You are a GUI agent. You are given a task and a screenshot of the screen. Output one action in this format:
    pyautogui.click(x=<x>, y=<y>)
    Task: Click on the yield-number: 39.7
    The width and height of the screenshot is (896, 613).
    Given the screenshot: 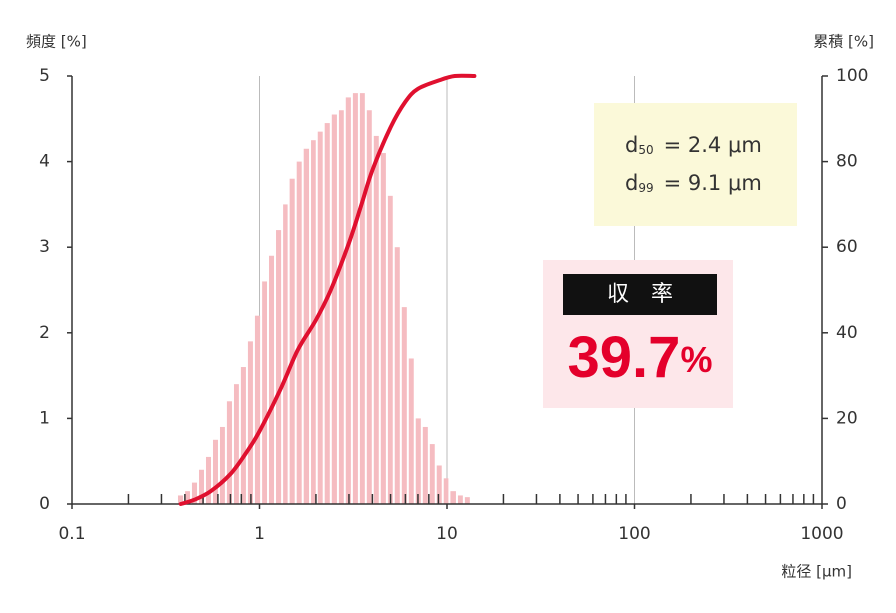 What is the action you would take?
    pyautogui.click(x=624, y=357)
    